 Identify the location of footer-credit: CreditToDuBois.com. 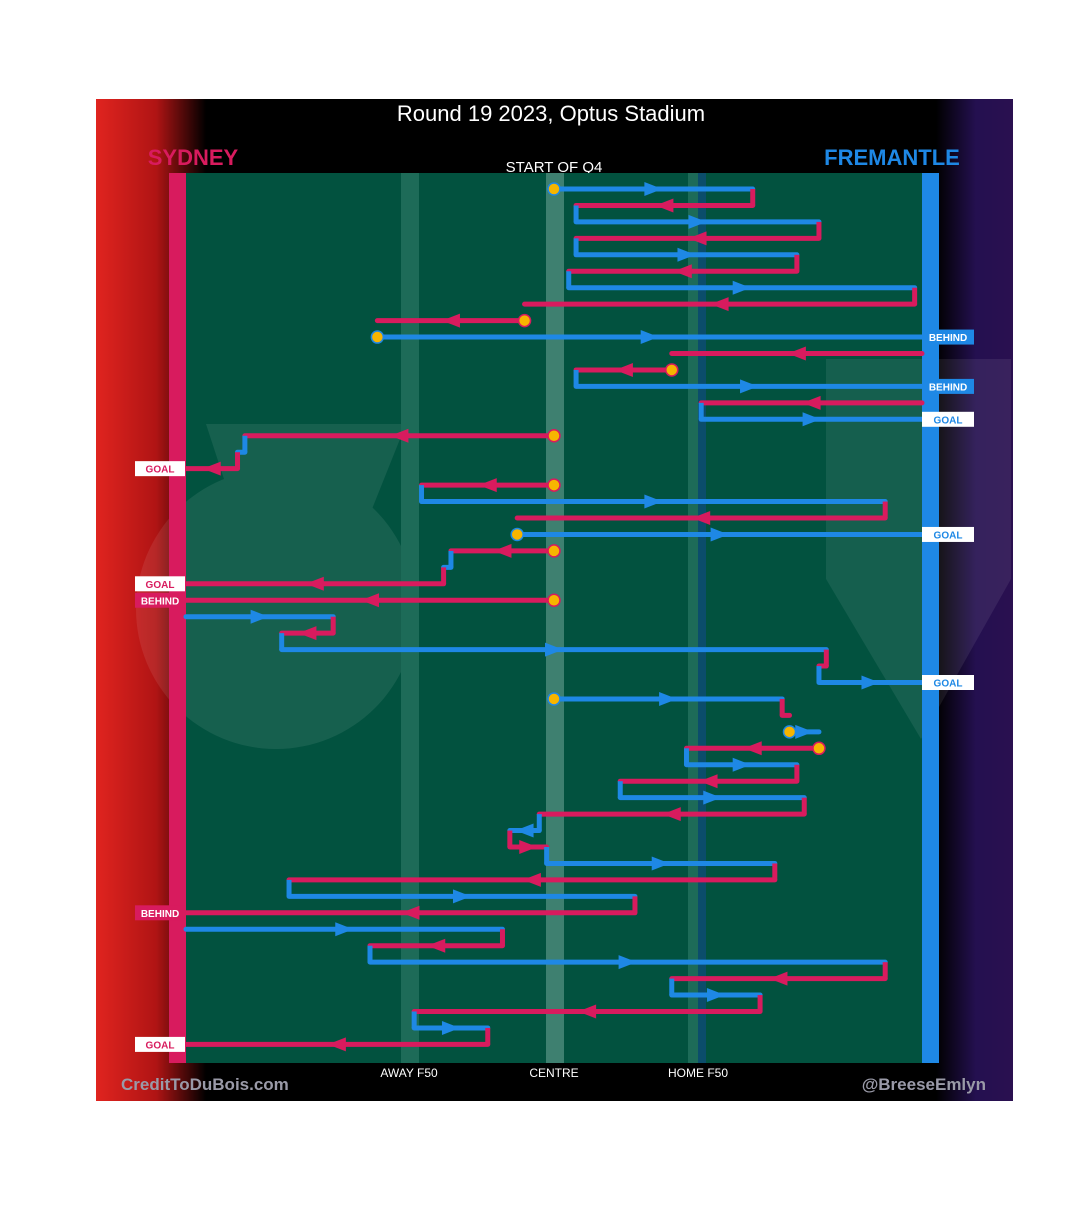
(205, 1084).